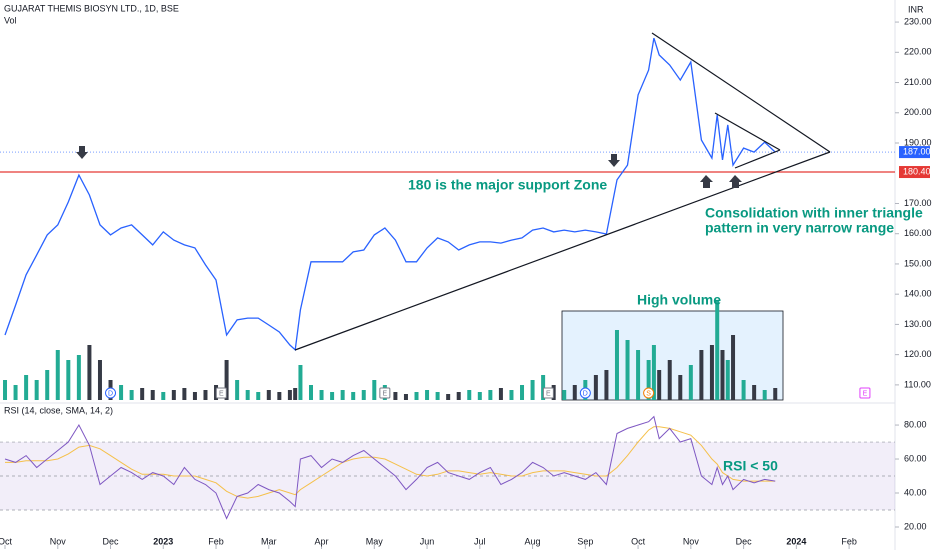 This screenshot has width=932, height=550. What do you see at coordinates (918, 354) in the screenshot?
I see `y-tick-label: 120.00` at bounding box center [918, 354].